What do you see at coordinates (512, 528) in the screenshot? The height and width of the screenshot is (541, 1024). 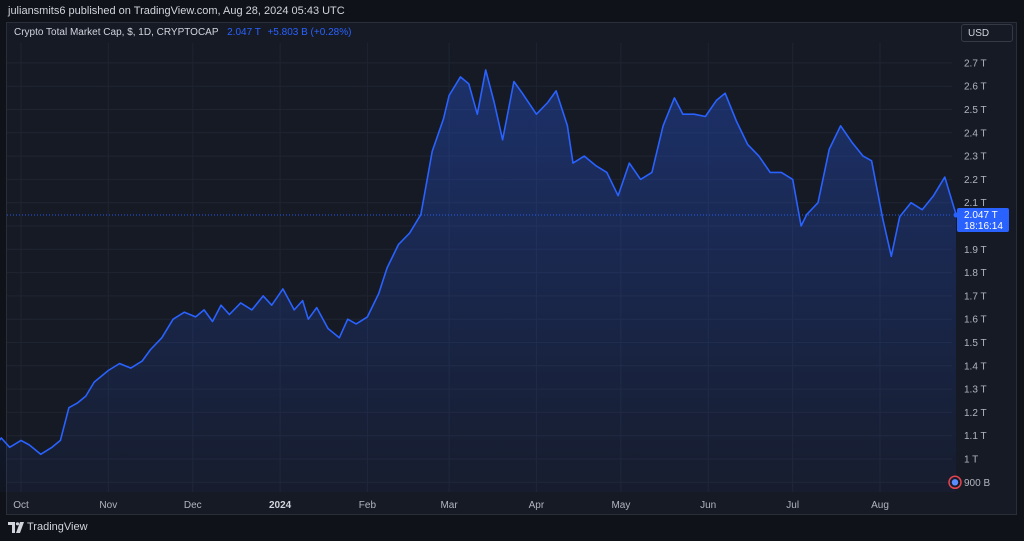 I see `footer: TradingView` at bounding box center [512, 528].